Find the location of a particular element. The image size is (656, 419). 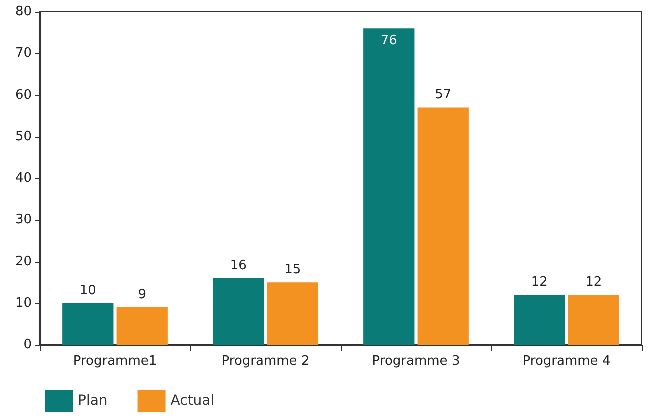

data-label: 16 is located at coordinates (238, 266).